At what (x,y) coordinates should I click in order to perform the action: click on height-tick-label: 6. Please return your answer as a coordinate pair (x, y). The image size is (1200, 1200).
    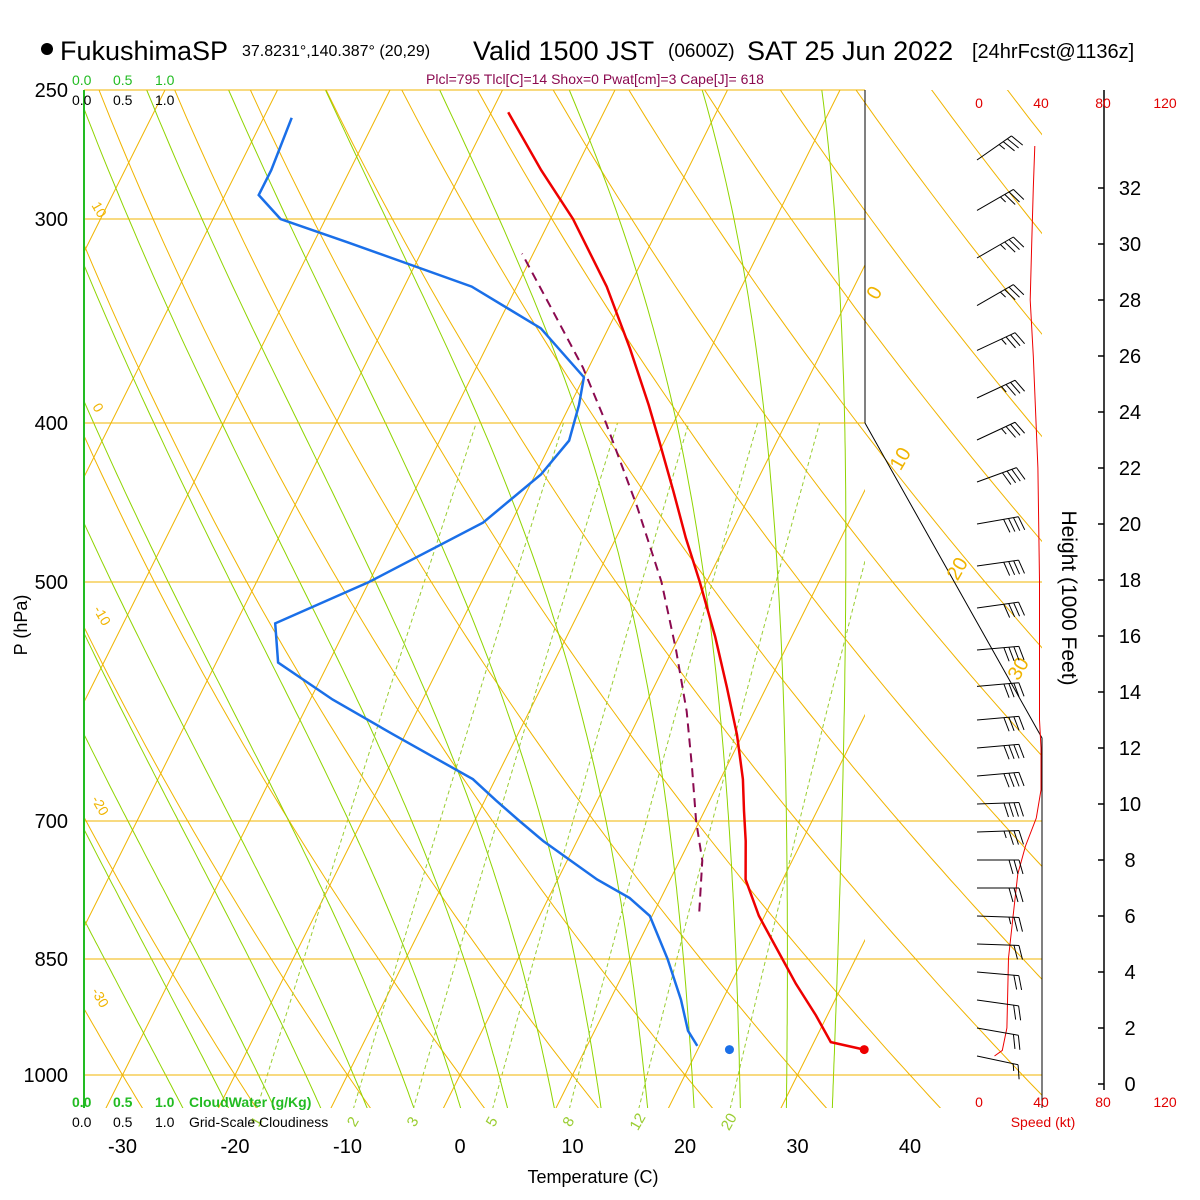
    Looking at the image, I should click on (1129, 917).